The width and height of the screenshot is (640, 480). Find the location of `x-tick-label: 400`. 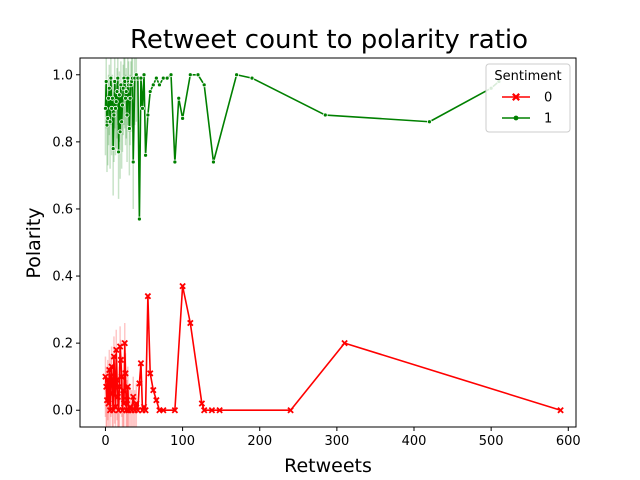

x-tick-label: 400 is located at coordinates (414, 441).